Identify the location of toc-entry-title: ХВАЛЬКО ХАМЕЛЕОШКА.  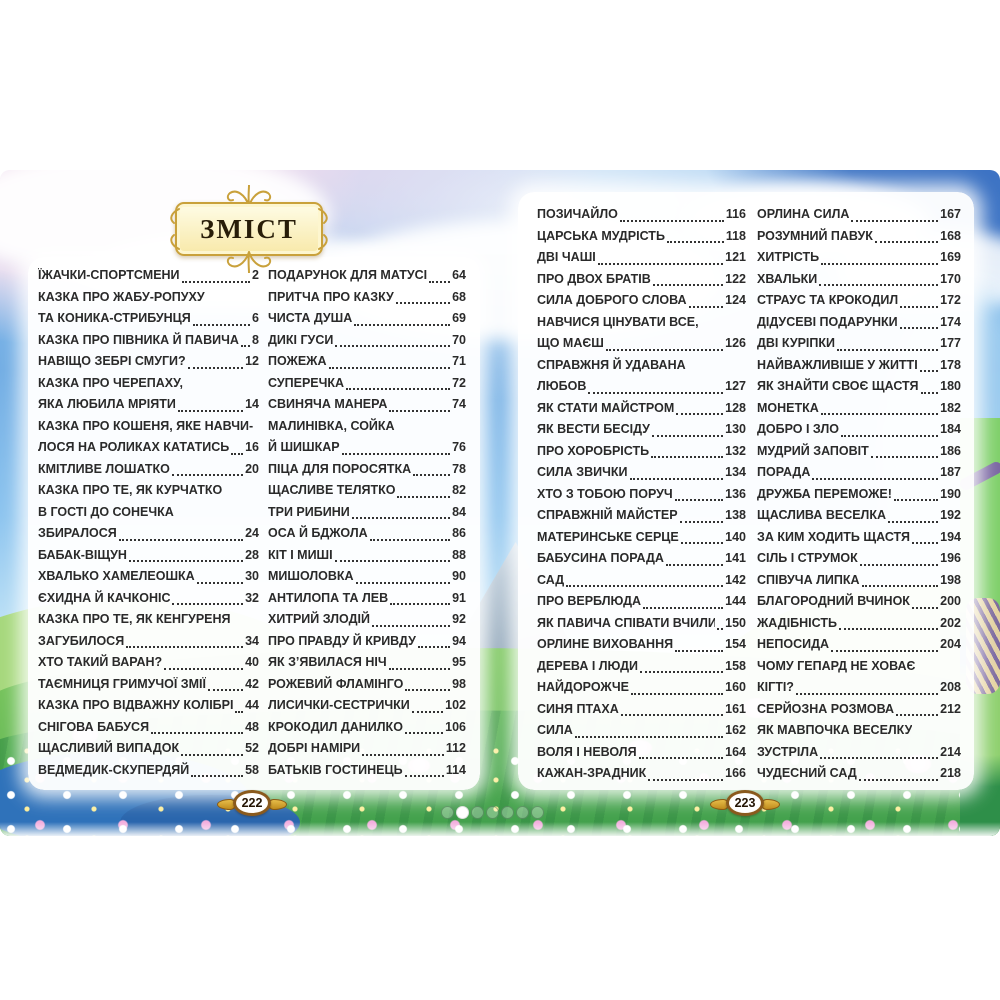
(116, 576).